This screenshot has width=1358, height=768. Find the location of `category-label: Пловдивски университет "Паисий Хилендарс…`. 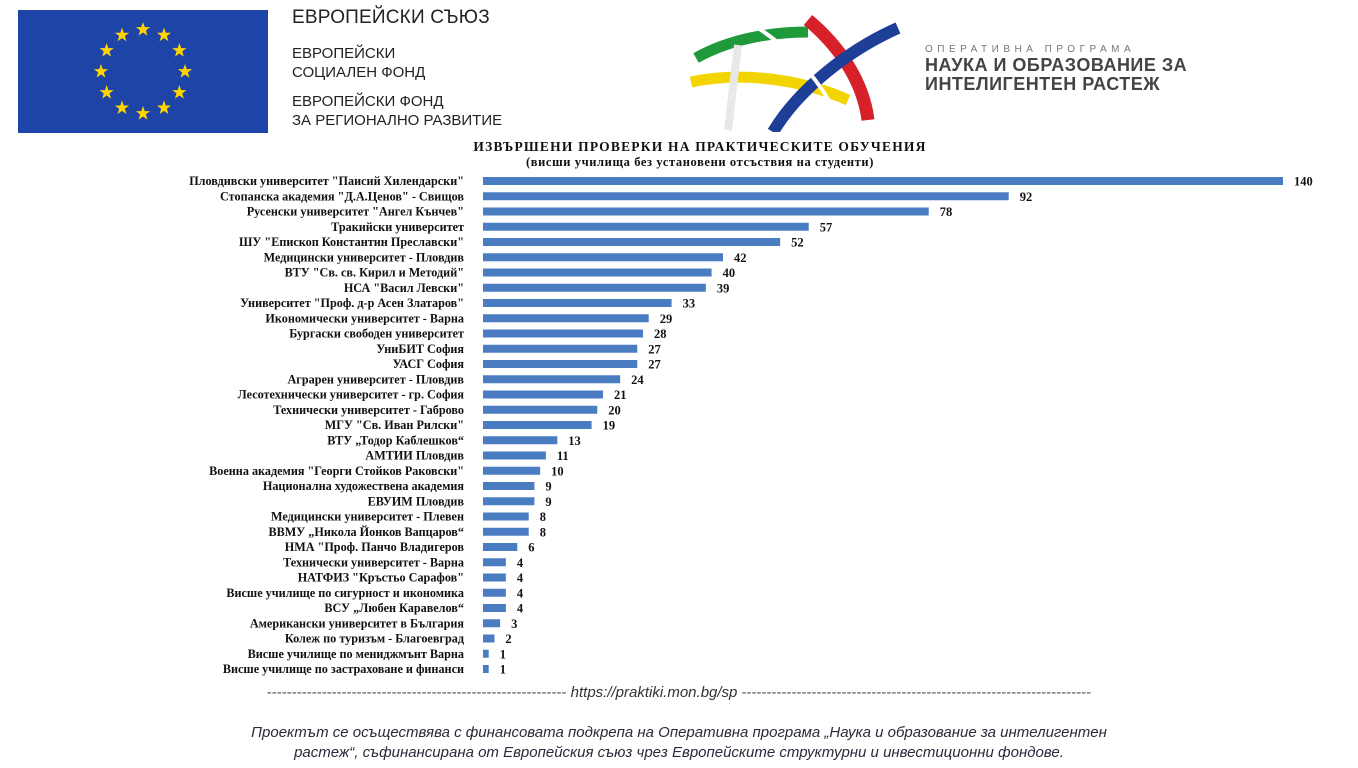

category-label: Пловдивски университет "Паисий Хилендарс… is located at coordinates (326, 181).